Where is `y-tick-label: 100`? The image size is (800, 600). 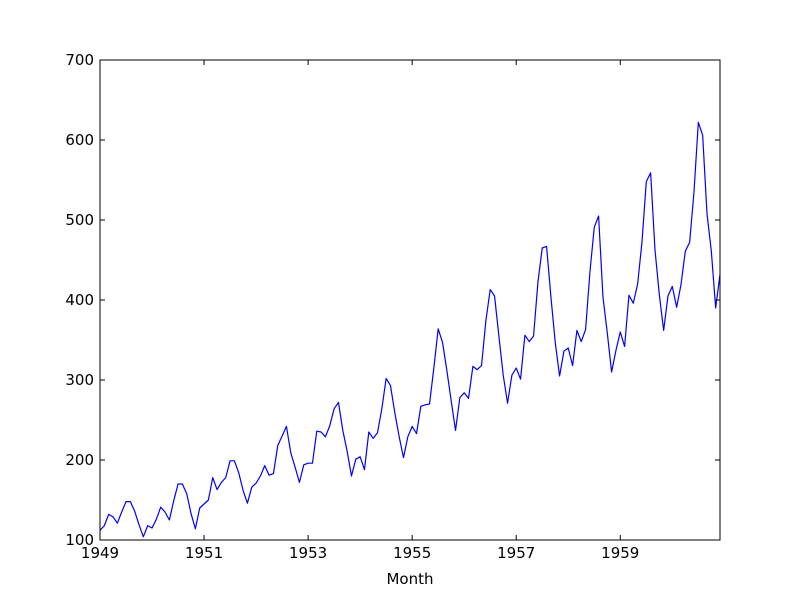 y-tick-label: 100 is located at coordinates (79, 540).